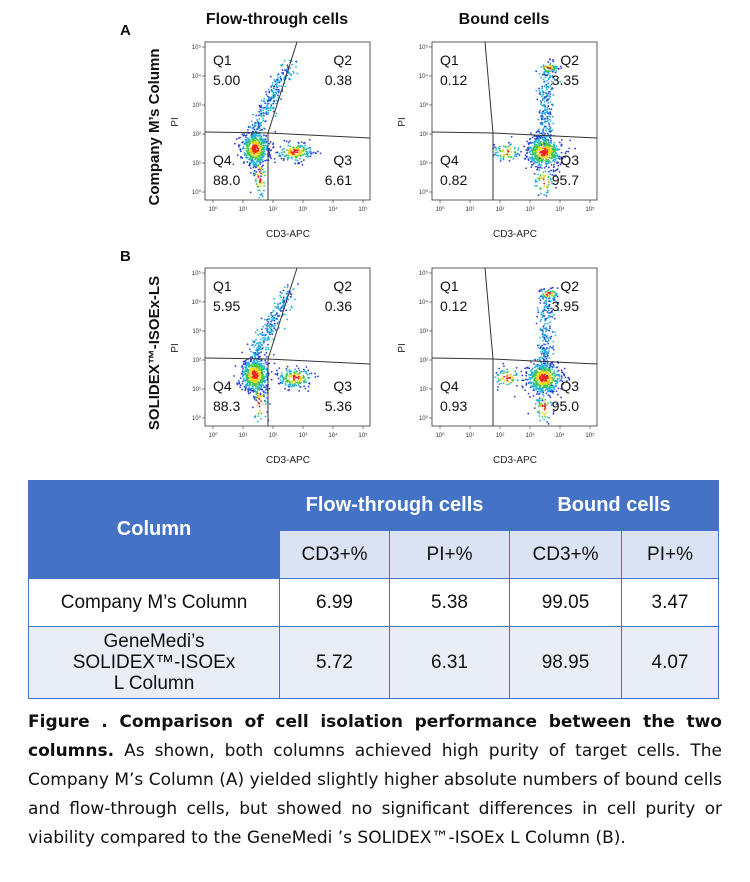 Image resolution: width=750 pixels, height=882 pixels. Describe the element at coordinates (670, 662) in the screenshot. I see `cell: 4.07` at that location.